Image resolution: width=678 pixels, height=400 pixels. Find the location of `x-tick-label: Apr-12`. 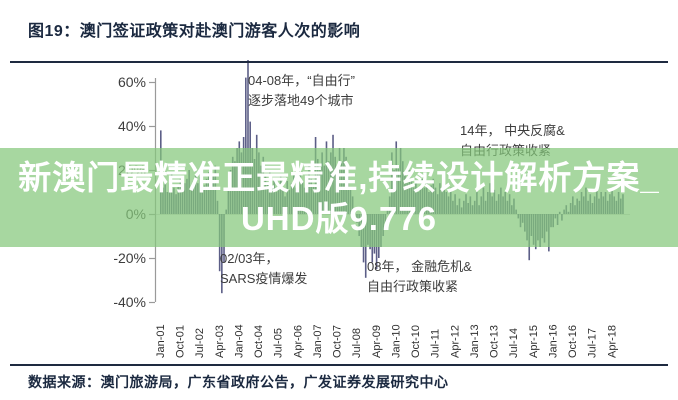

x-tick-label: Apr-12 is located at coordinates (455, 341).